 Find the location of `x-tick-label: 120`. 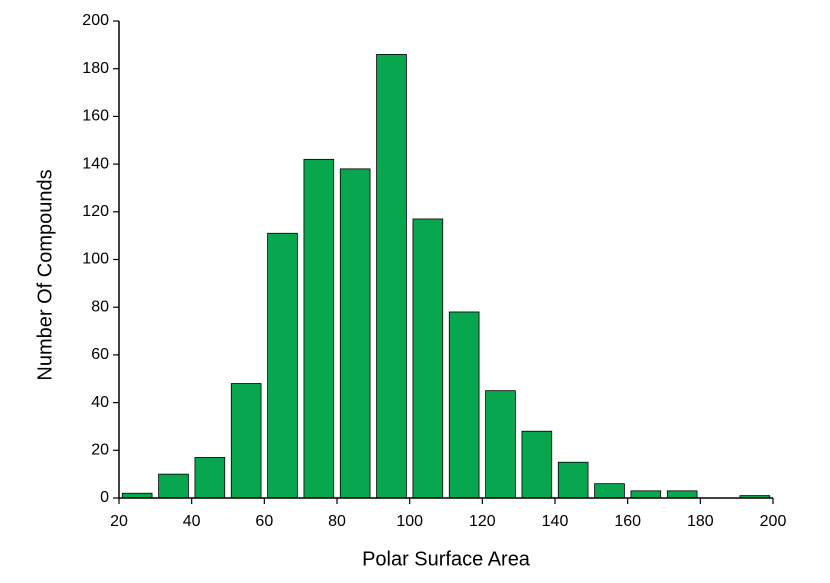

x-tick-label: 120 is located at coordinates (482, 521).